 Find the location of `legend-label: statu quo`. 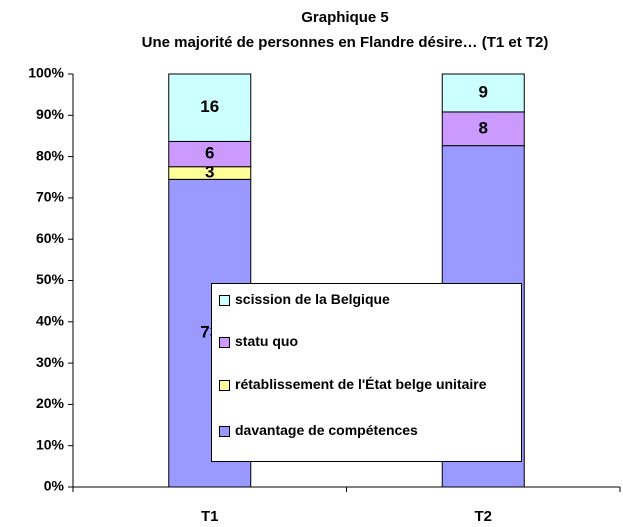

legend-label: statu quo is located at coordinates (266, 341).